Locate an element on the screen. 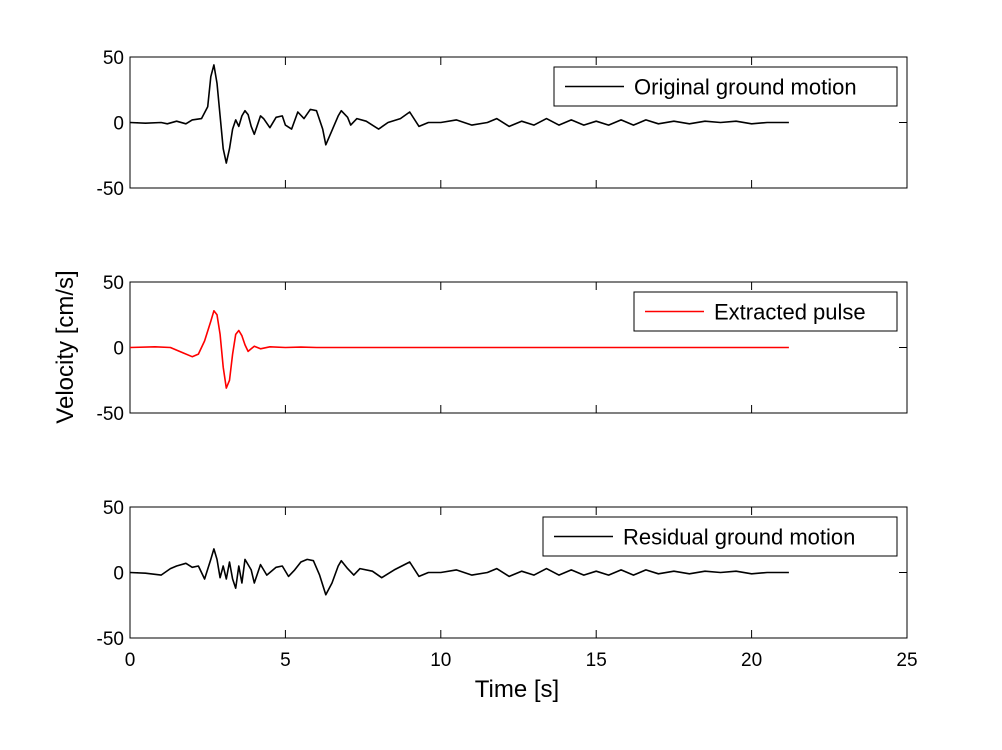  x-tick-label: 25 is located at coordinates (906, 660).